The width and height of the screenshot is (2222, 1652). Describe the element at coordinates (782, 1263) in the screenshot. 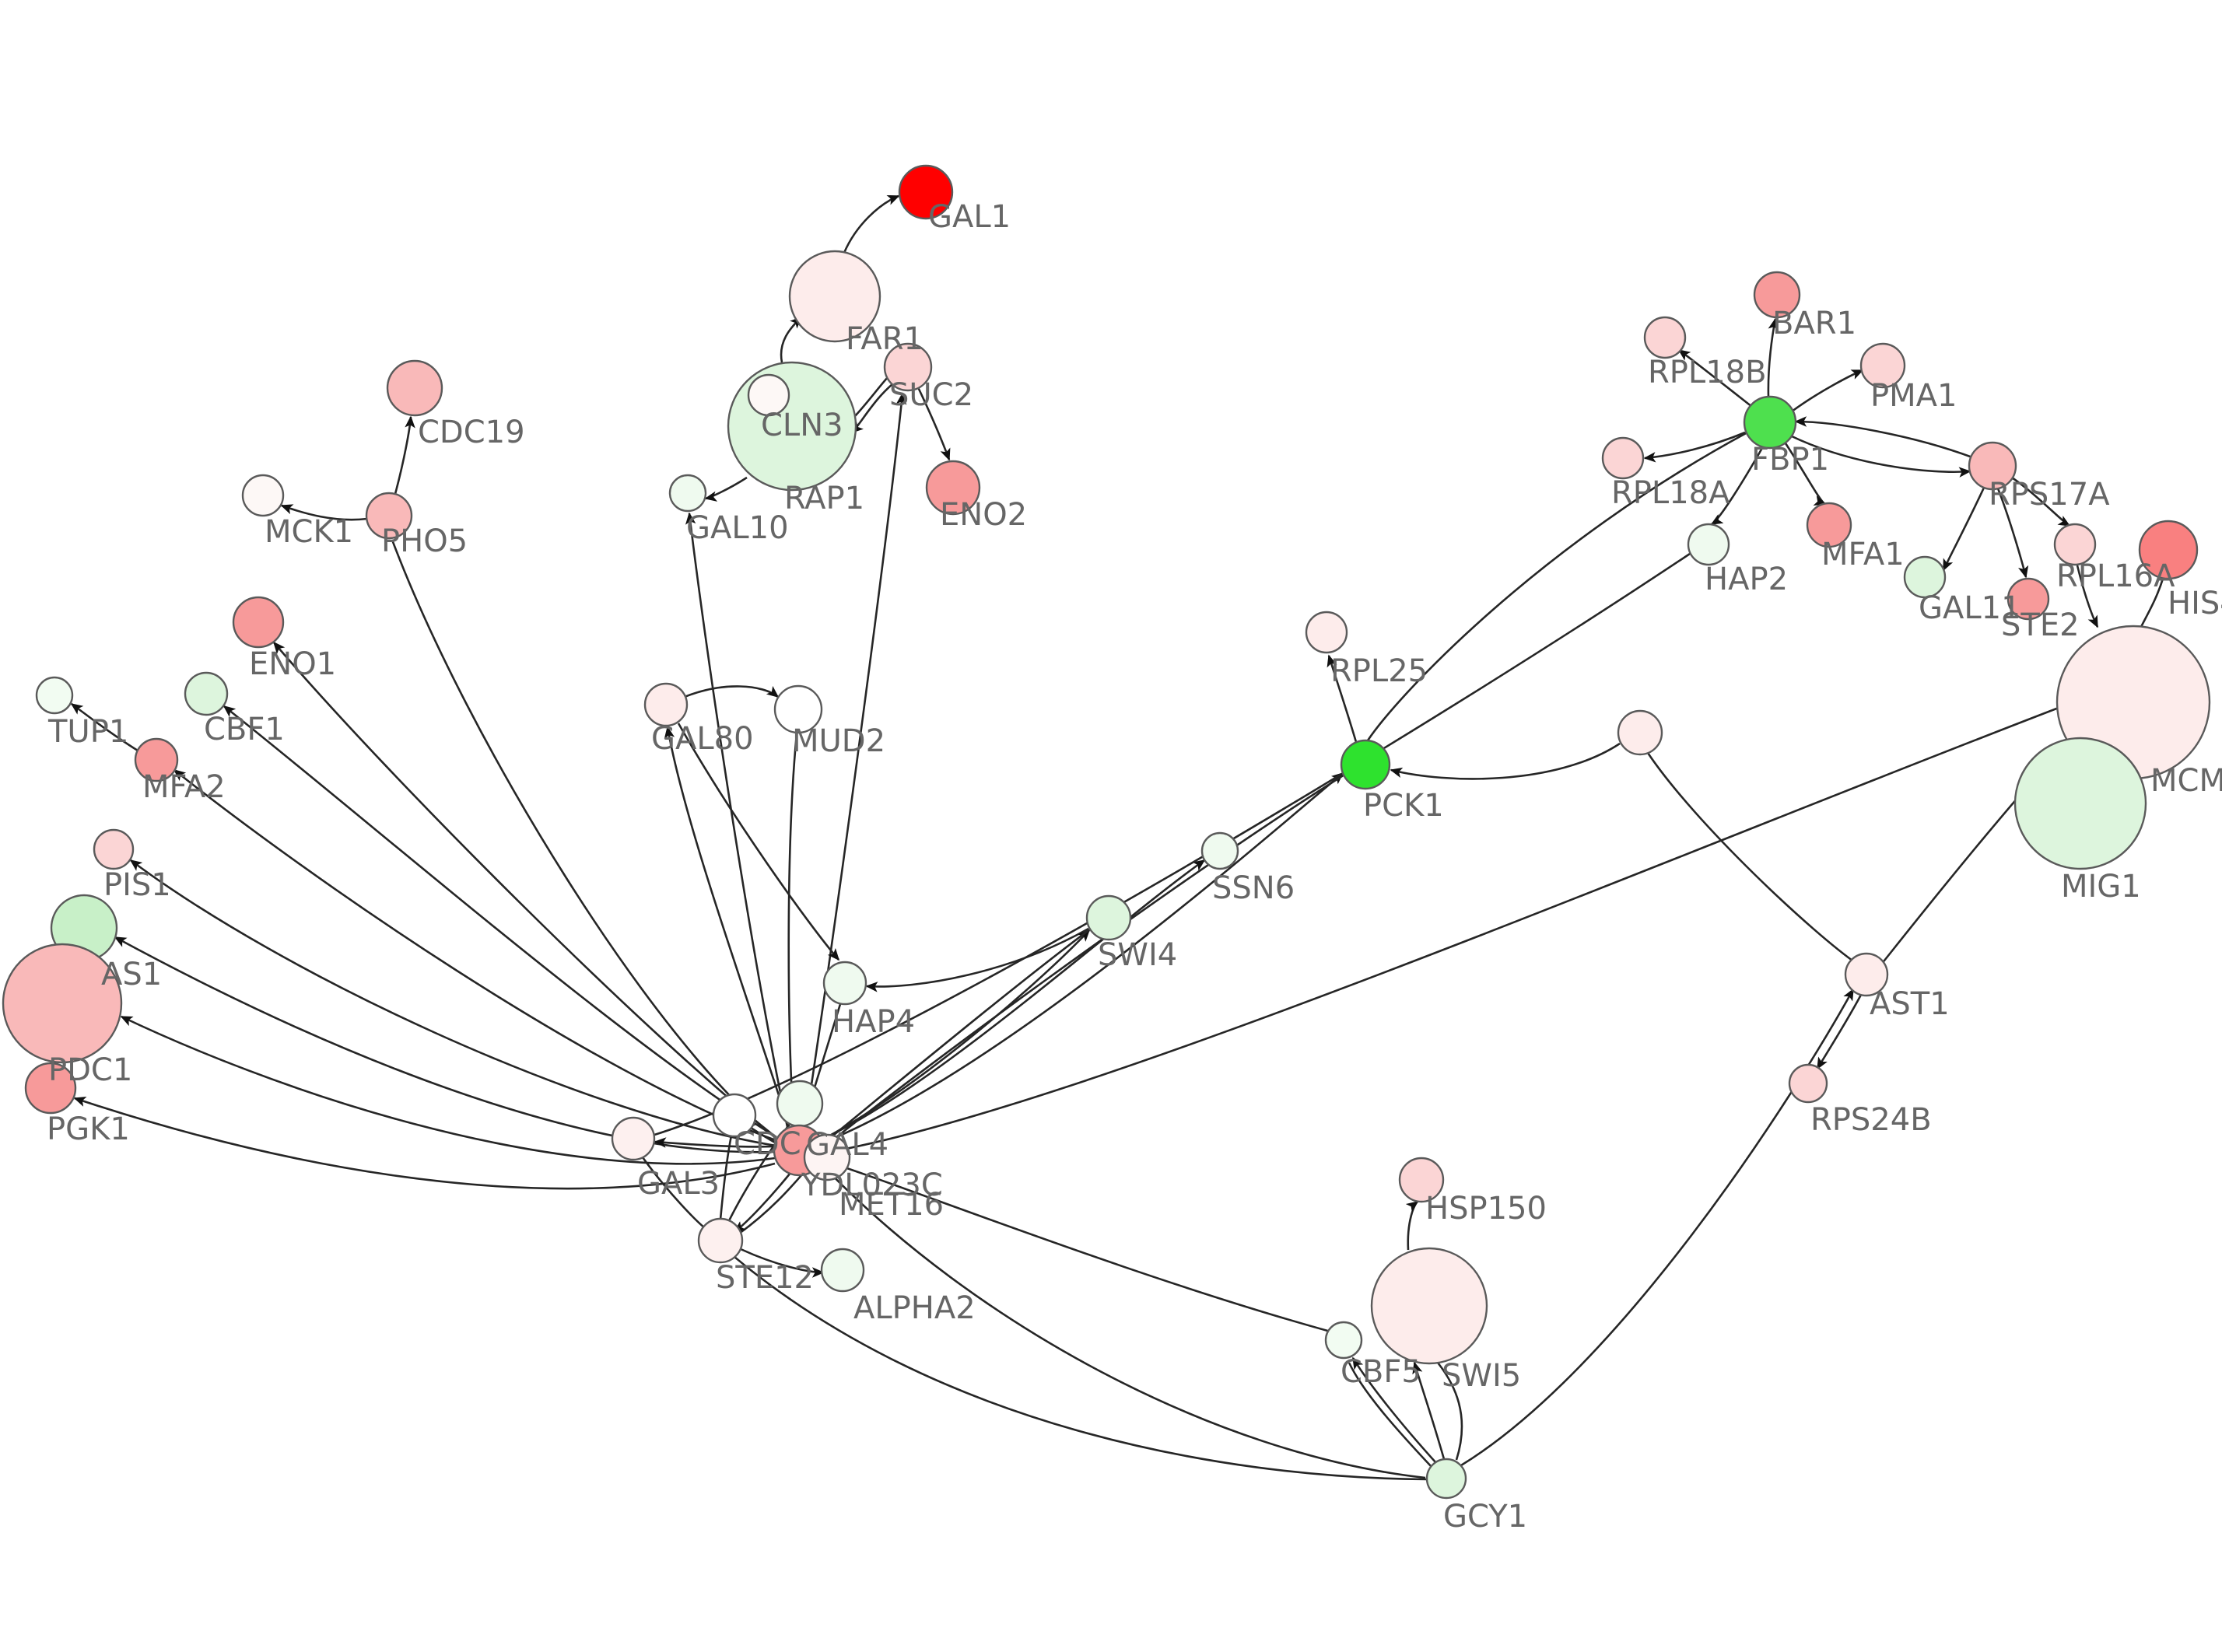

I see `edge-ste12-to-alpha2` at that location.